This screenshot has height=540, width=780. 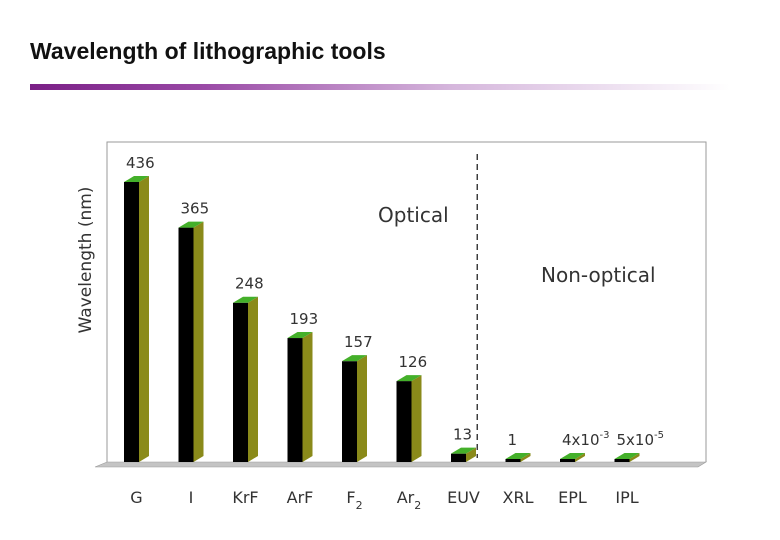 What do you see at coordinates (513, 440) in the screenshot?
I see `bar-value-label: 1` at bounding box center [513, 440].